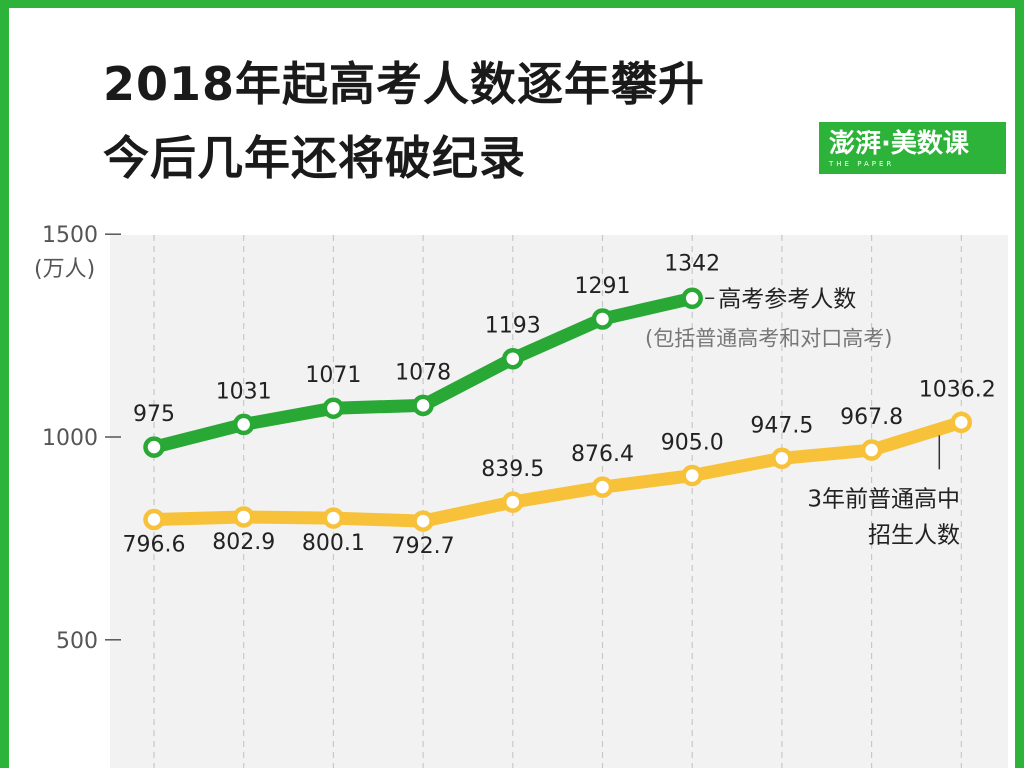  Describe the element at coordinates (314, 158) in the screenshot. I see `chart-title-line2: 今后几年还将破纪录` at that location.